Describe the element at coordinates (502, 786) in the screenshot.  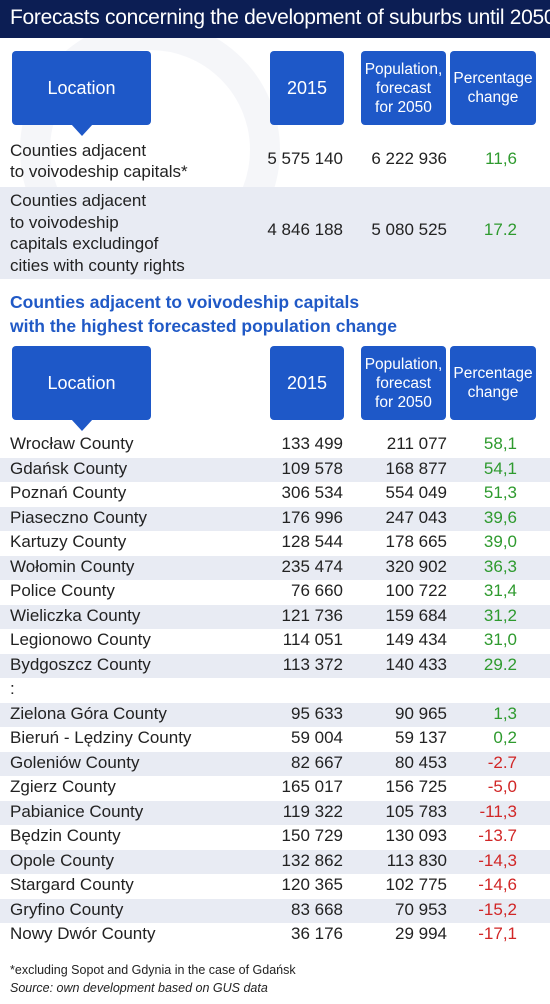
I see `row-change: -5,0` at that location.